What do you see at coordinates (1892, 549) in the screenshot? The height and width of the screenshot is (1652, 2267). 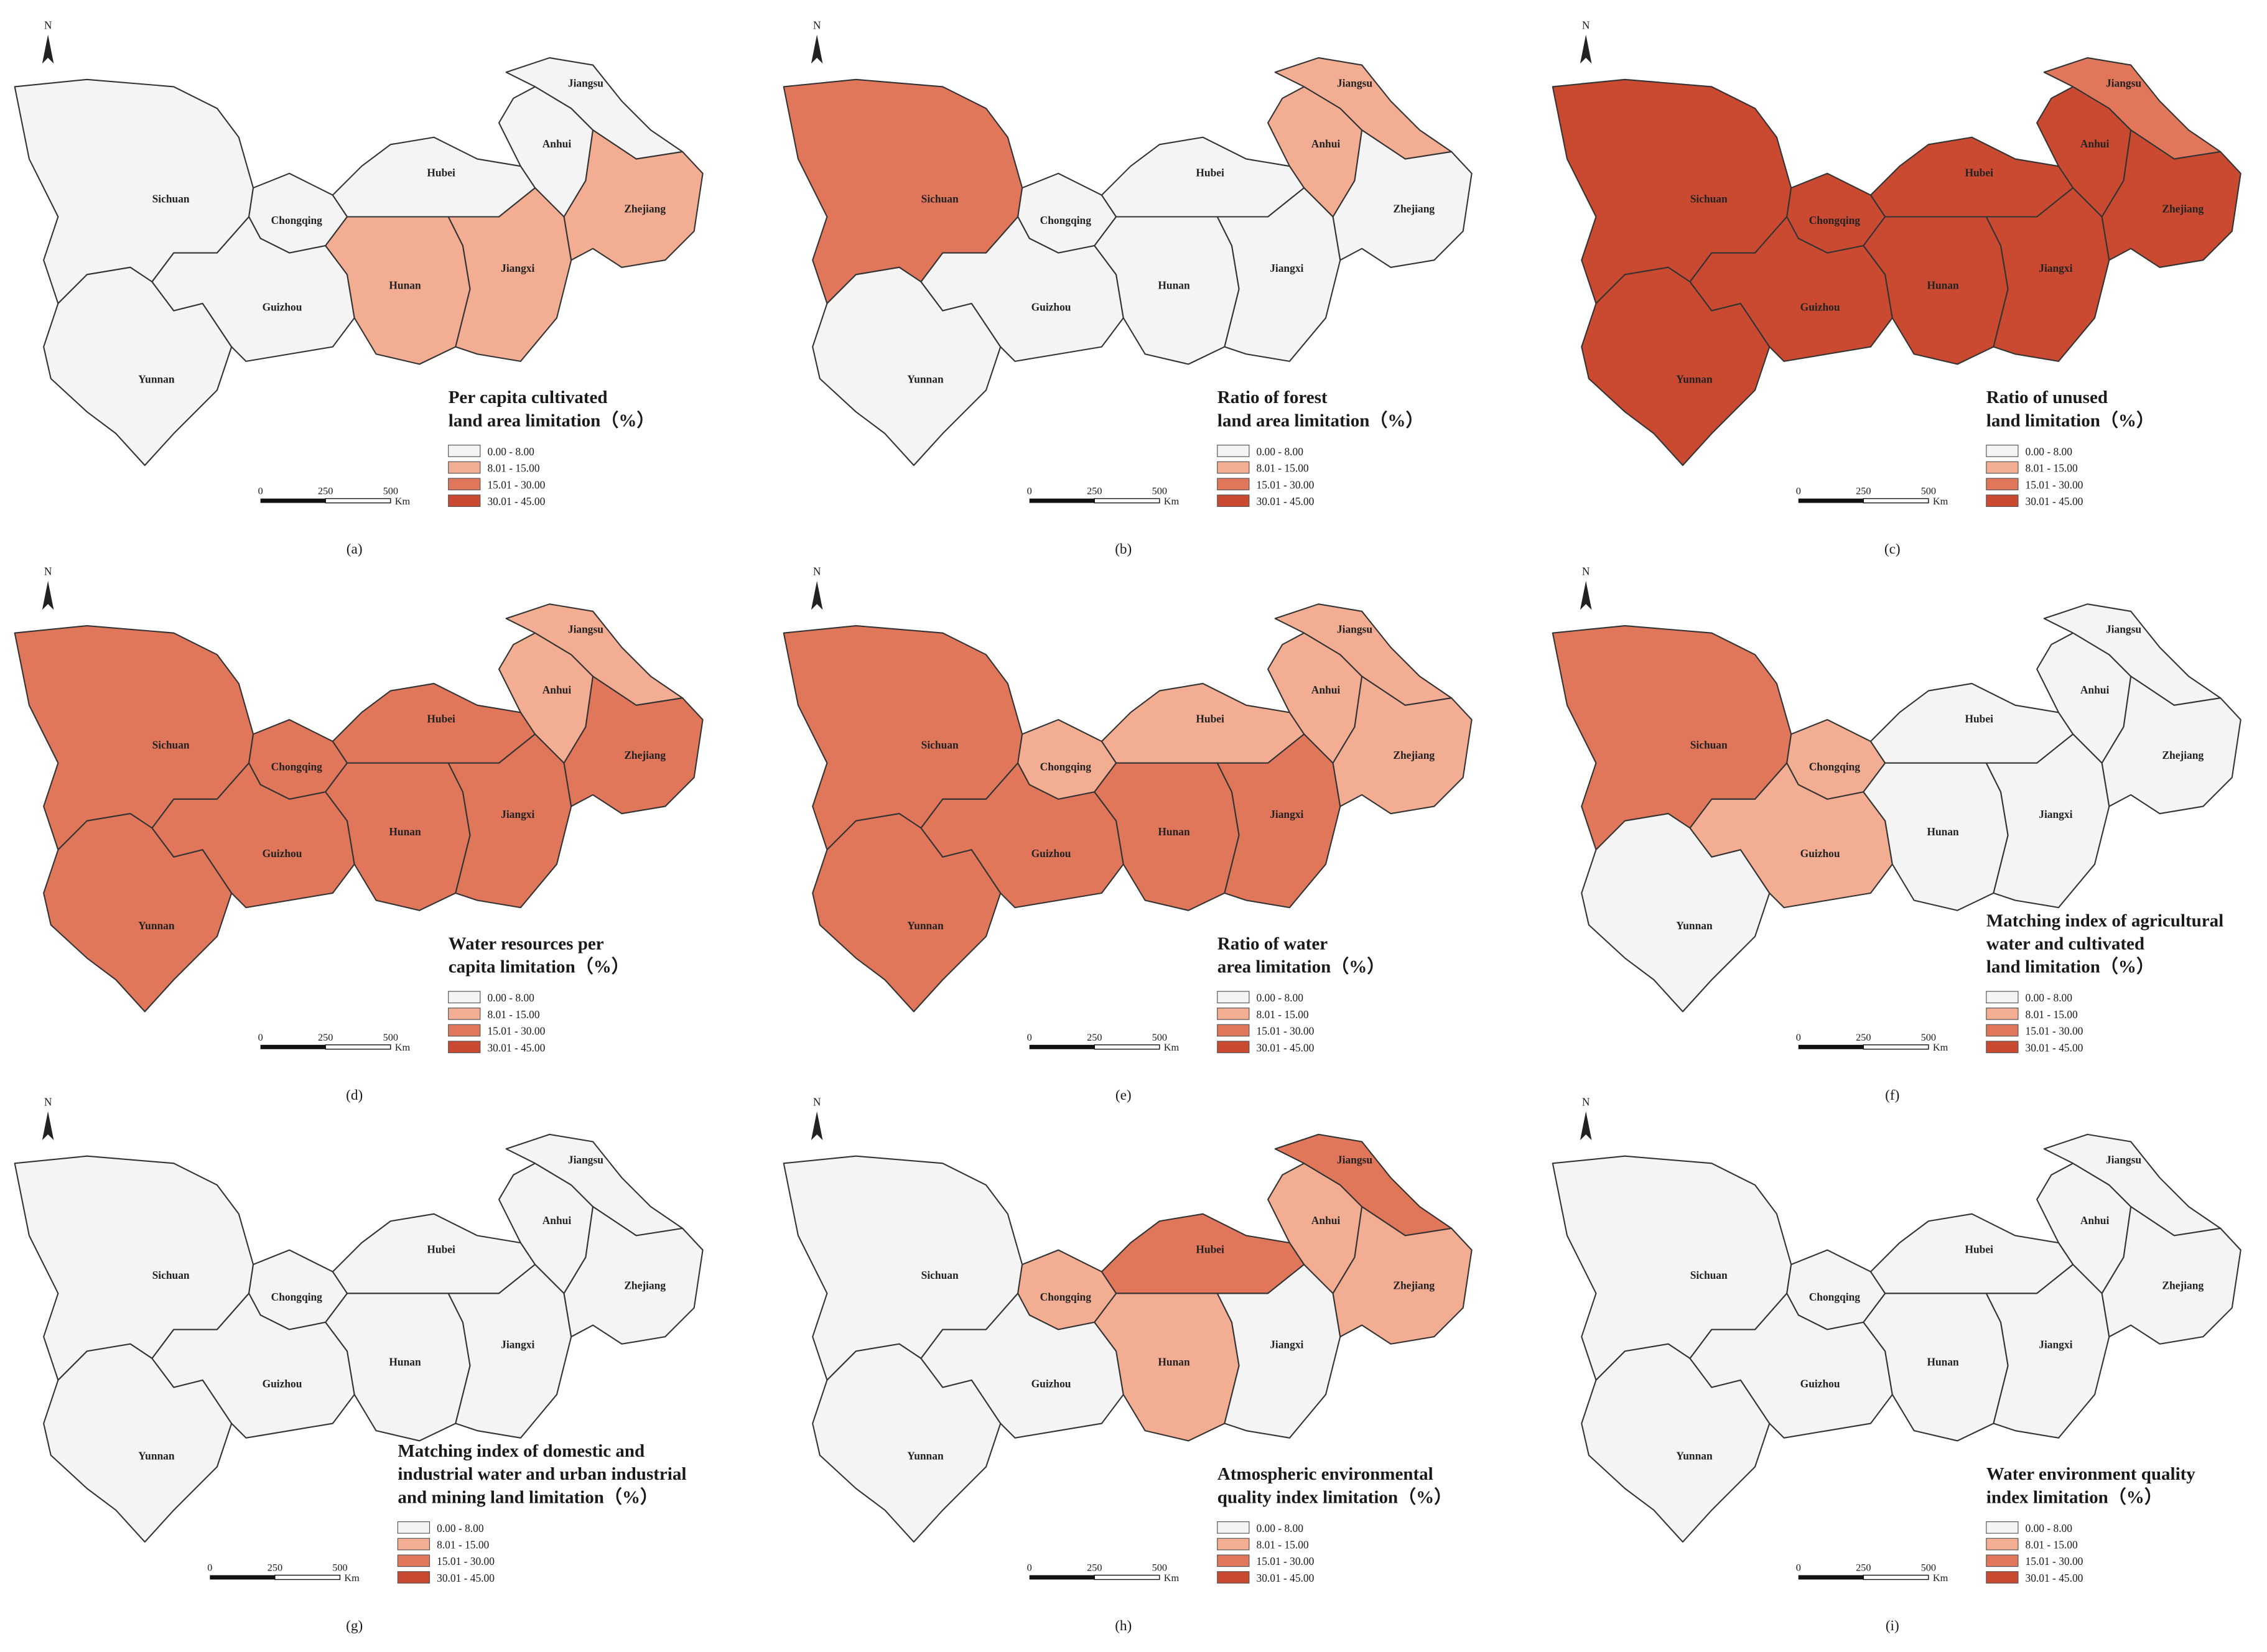 I see `panel-letter: (c)` at bounding box center [1892, 549].